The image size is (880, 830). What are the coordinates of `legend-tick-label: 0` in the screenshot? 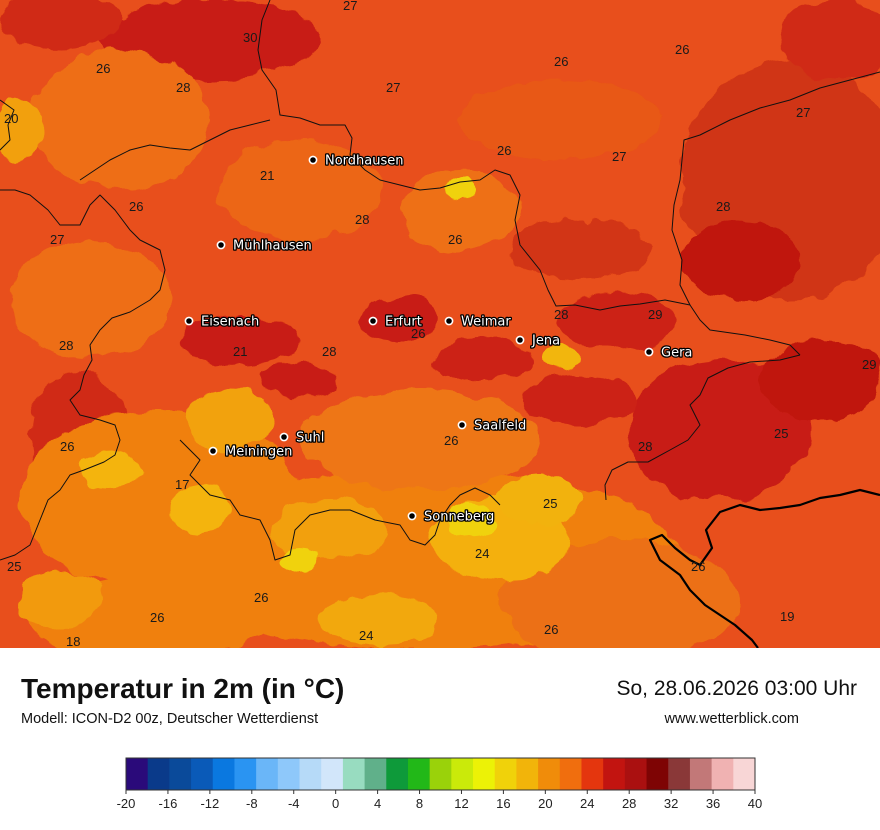 It's located at (335, 803).